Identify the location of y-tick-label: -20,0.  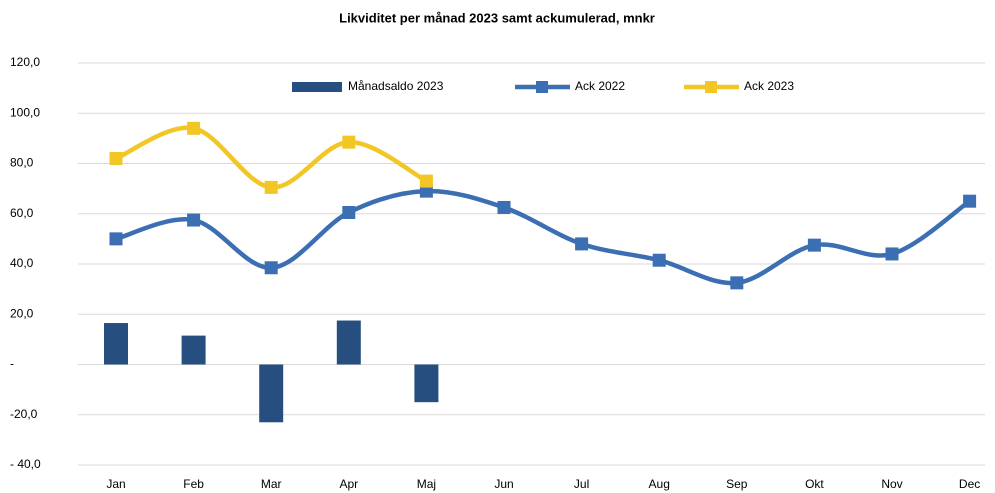
(24, 414).